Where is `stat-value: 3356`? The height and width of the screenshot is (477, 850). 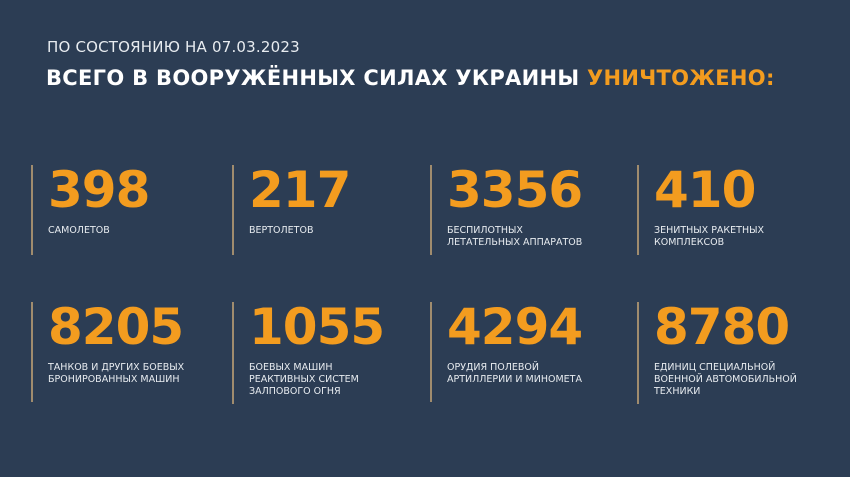
stat-value: 3356 is located at coordinates (515, 190).